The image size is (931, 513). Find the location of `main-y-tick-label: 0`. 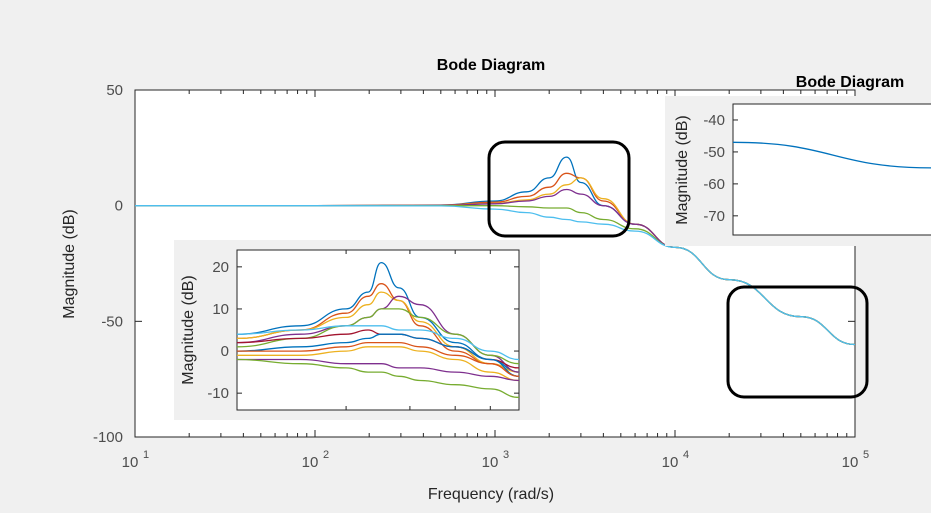

main-y-tick-label: 0 is located at coordinates (119, 206).